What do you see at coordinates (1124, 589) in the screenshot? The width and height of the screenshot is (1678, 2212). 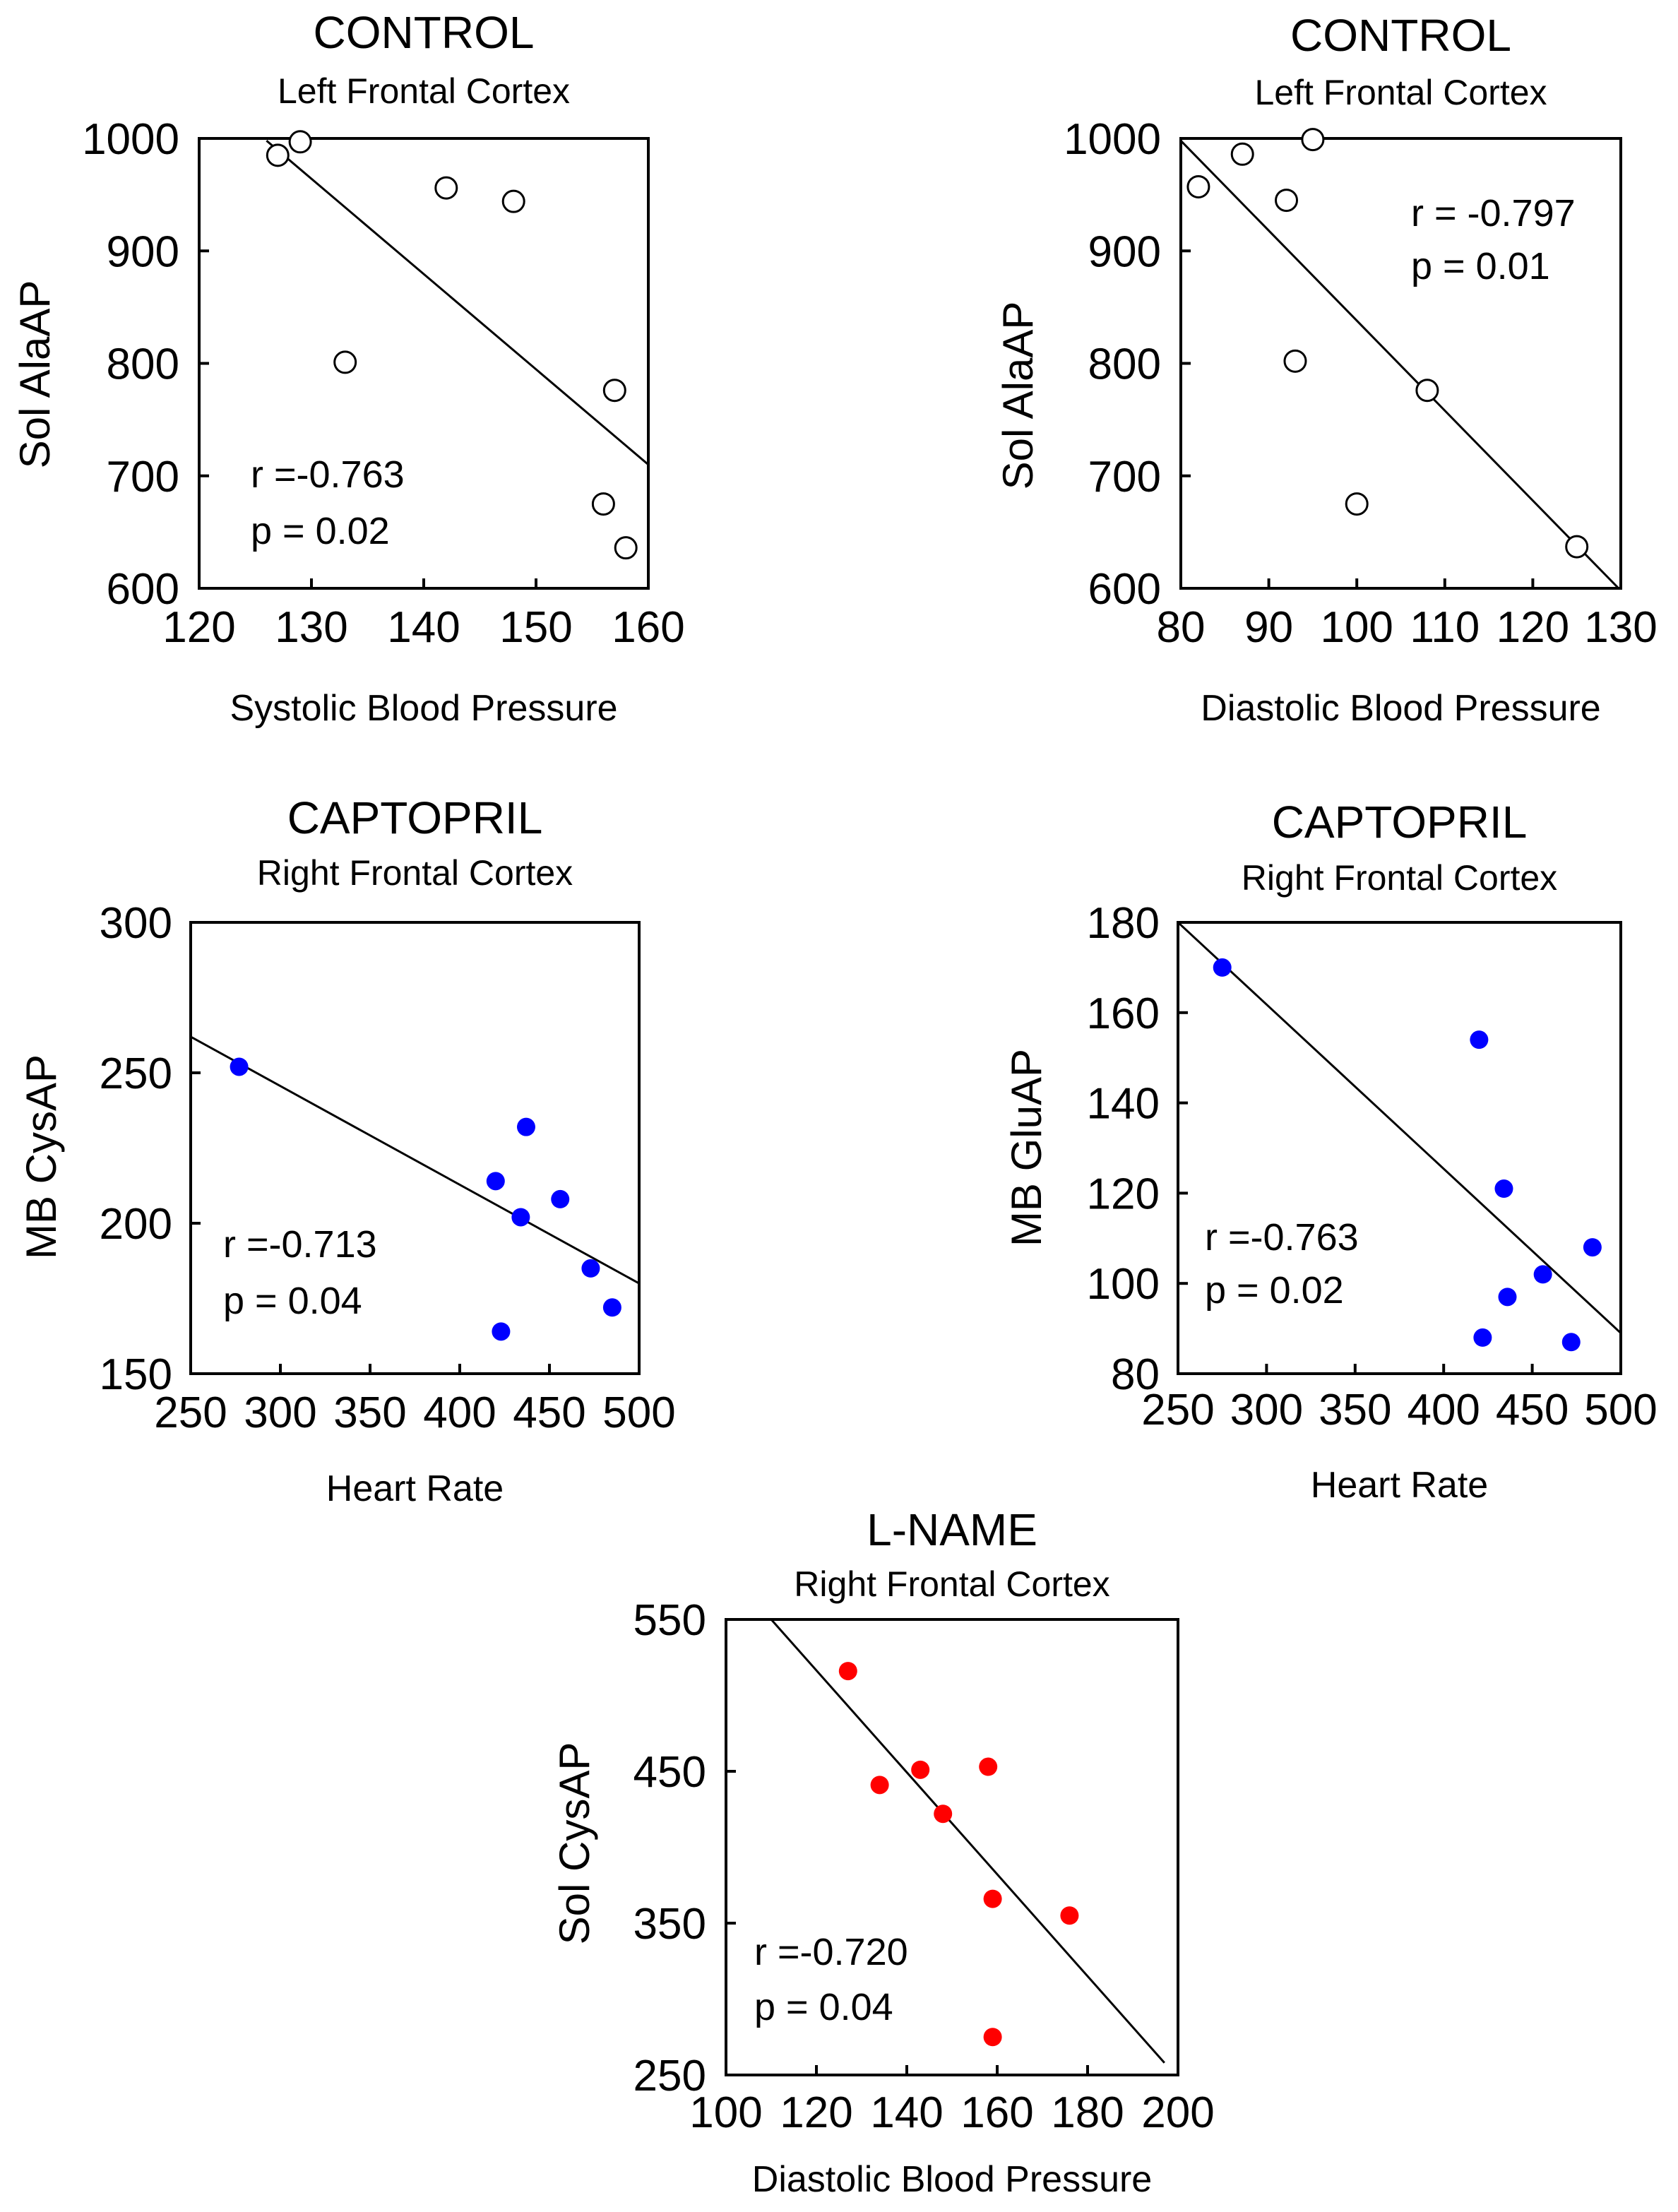 I see `y-tick-label: 600` at bounding box center [1124, 589].